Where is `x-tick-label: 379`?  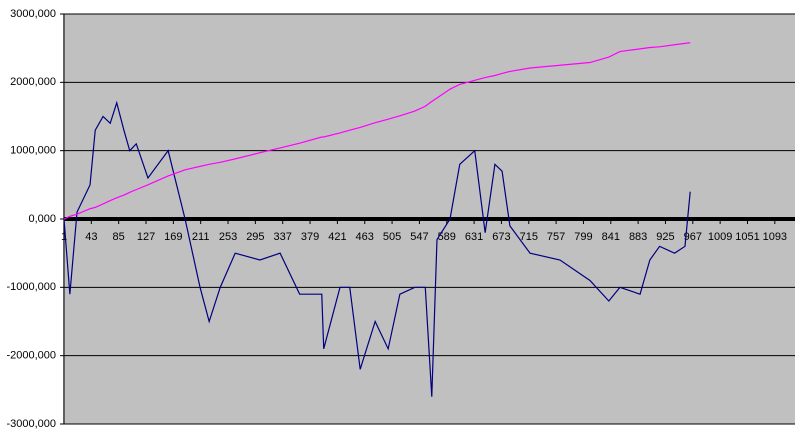
x-tick-label: 379 is located at coordinates (310, 237).